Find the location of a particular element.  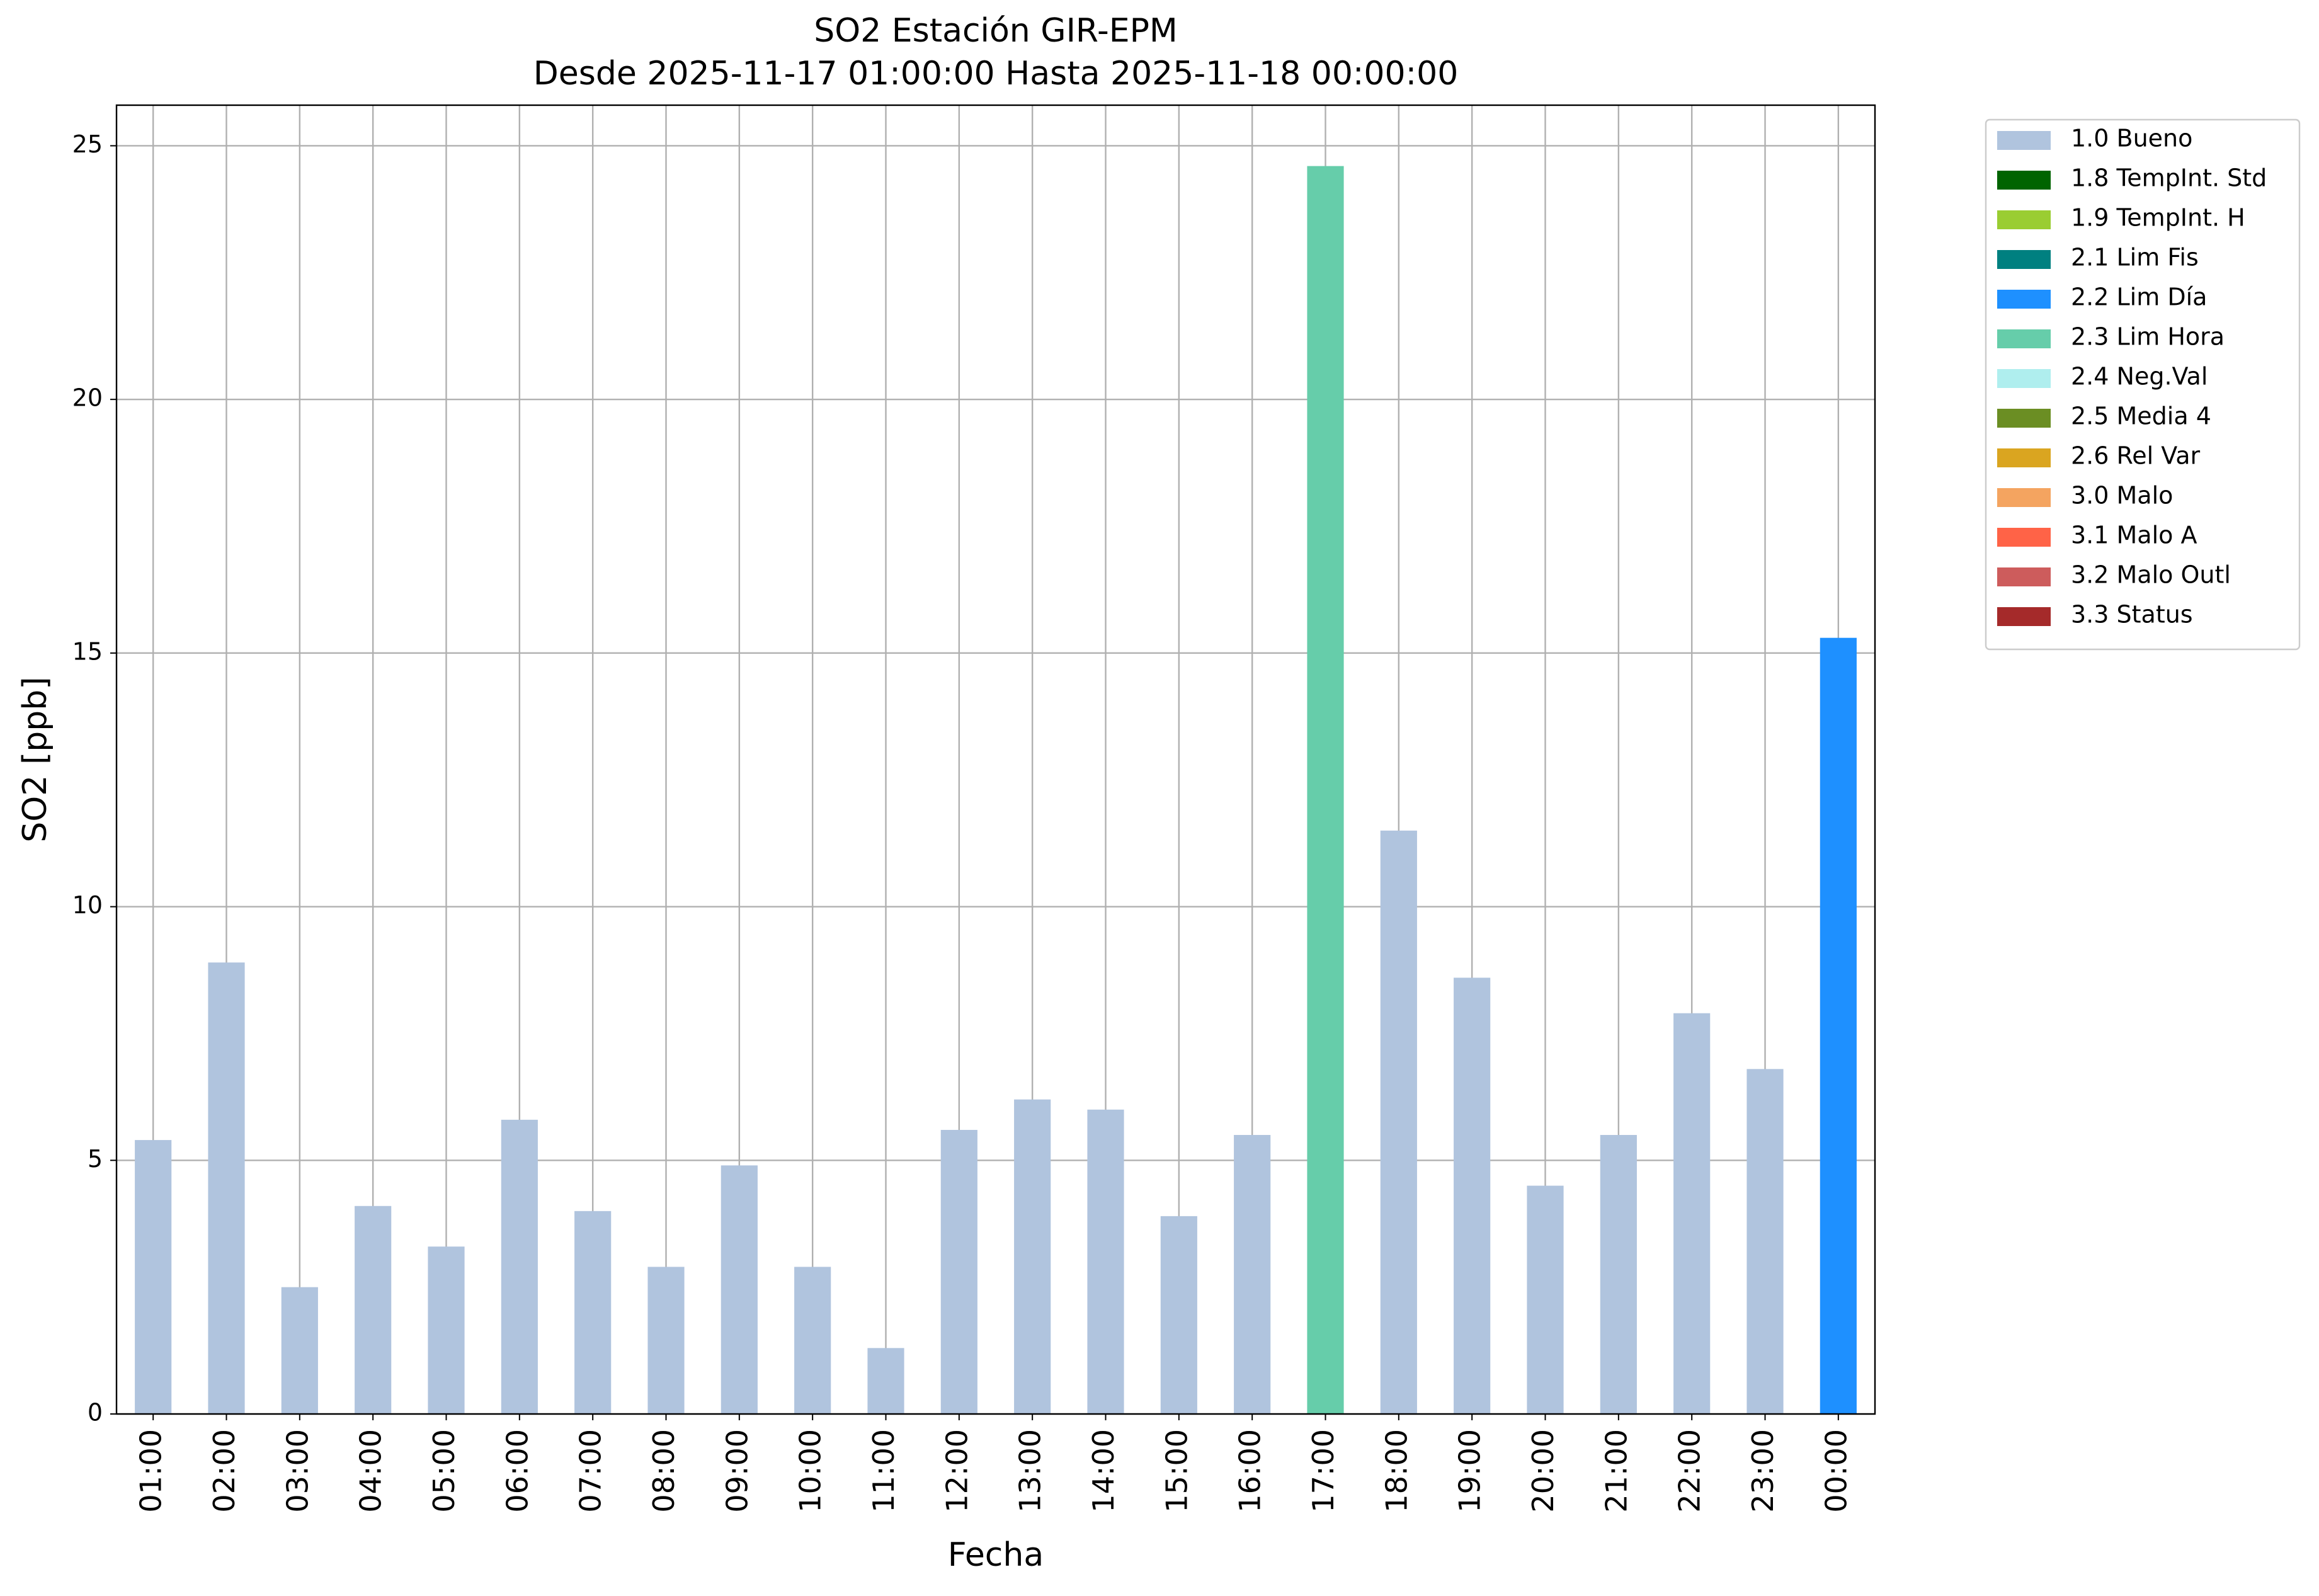

legend-label: 3.0 Malo is located at coordinates (2122, 496).